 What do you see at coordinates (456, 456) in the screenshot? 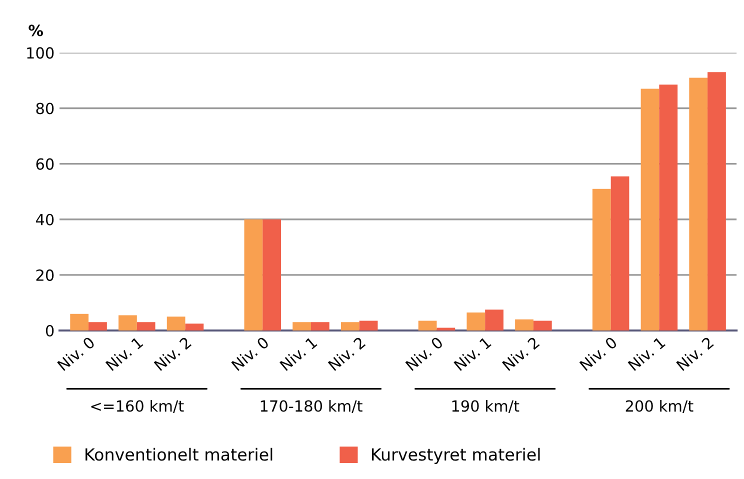
I see `legend-label: Kurvestyret materiel` at bounding box center [456, 456].